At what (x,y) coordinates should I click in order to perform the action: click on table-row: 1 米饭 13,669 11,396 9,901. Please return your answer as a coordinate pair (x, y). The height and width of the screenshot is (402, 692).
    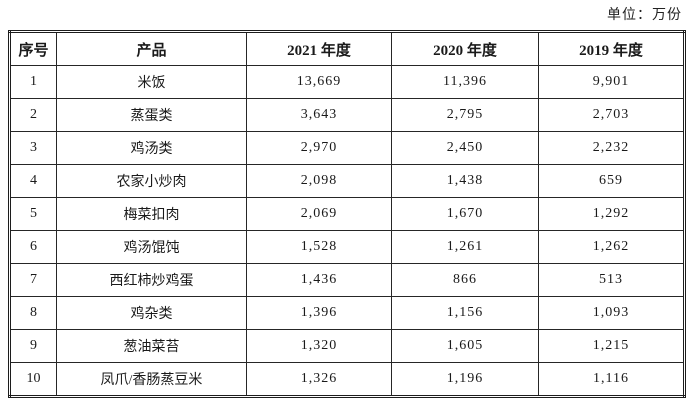
    Looking at the image, I should click on (347, 82).